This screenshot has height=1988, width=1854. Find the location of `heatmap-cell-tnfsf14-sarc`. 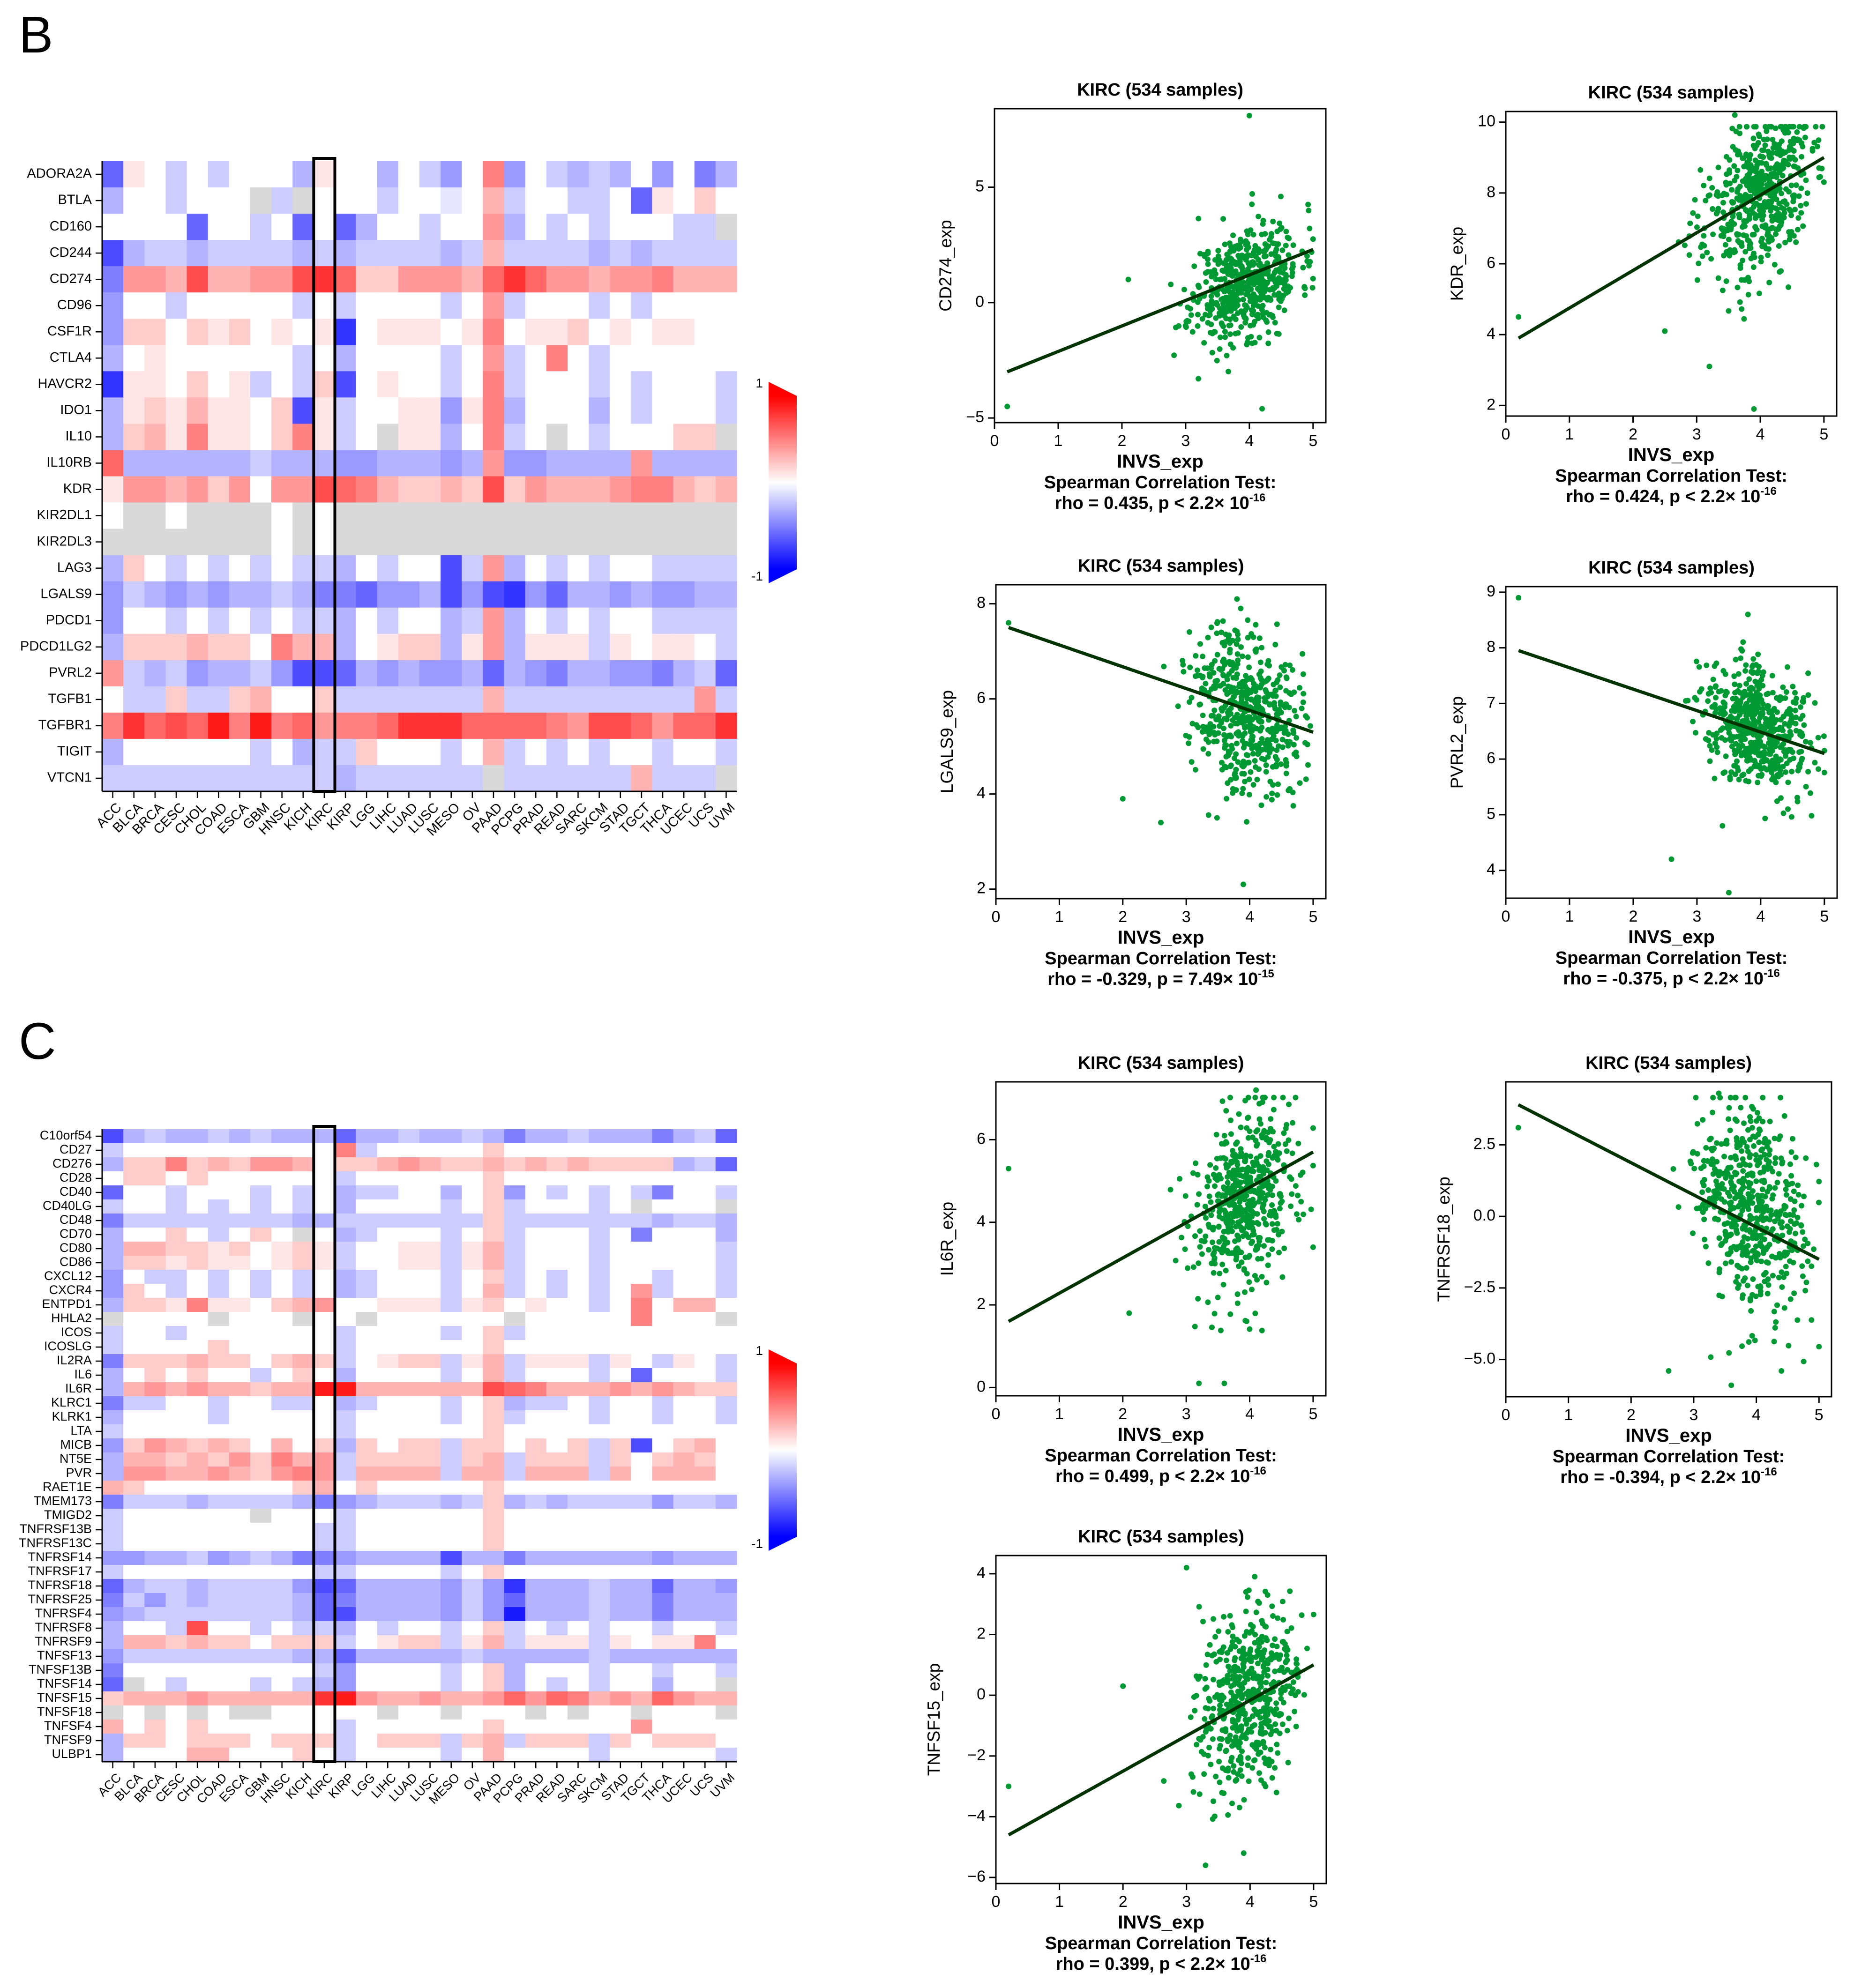

heatmap-cell-tnfsf14-sarc is located at coordinates (578, 1685).